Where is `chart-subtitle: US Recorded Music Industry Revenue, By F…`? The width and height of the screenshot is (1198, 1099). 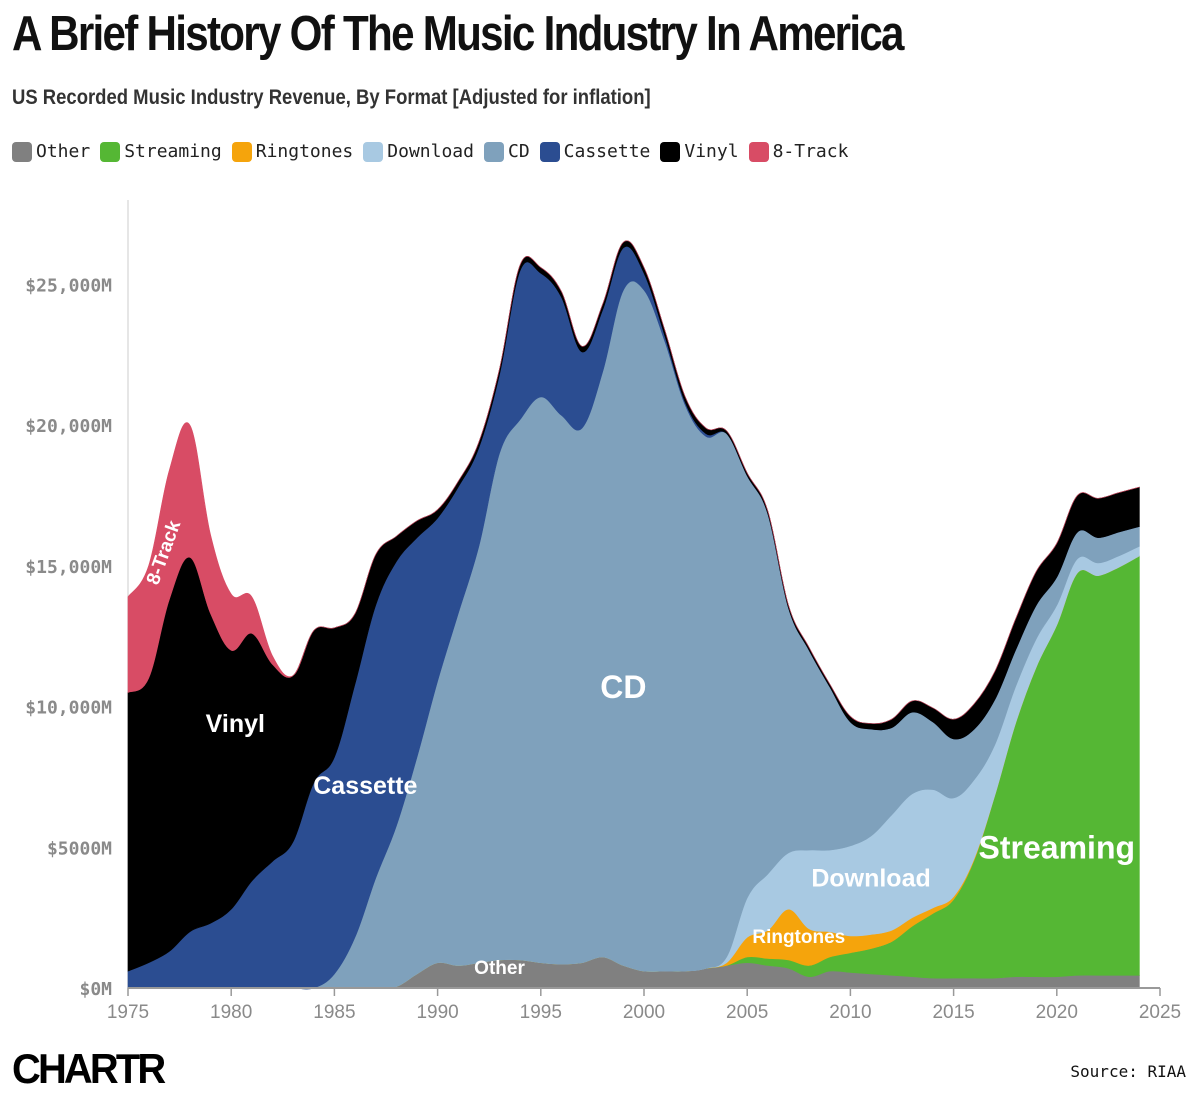 chart-subtitle: US Recorded Music Industry Revenue, By F… is located at coordinates (331, 97).